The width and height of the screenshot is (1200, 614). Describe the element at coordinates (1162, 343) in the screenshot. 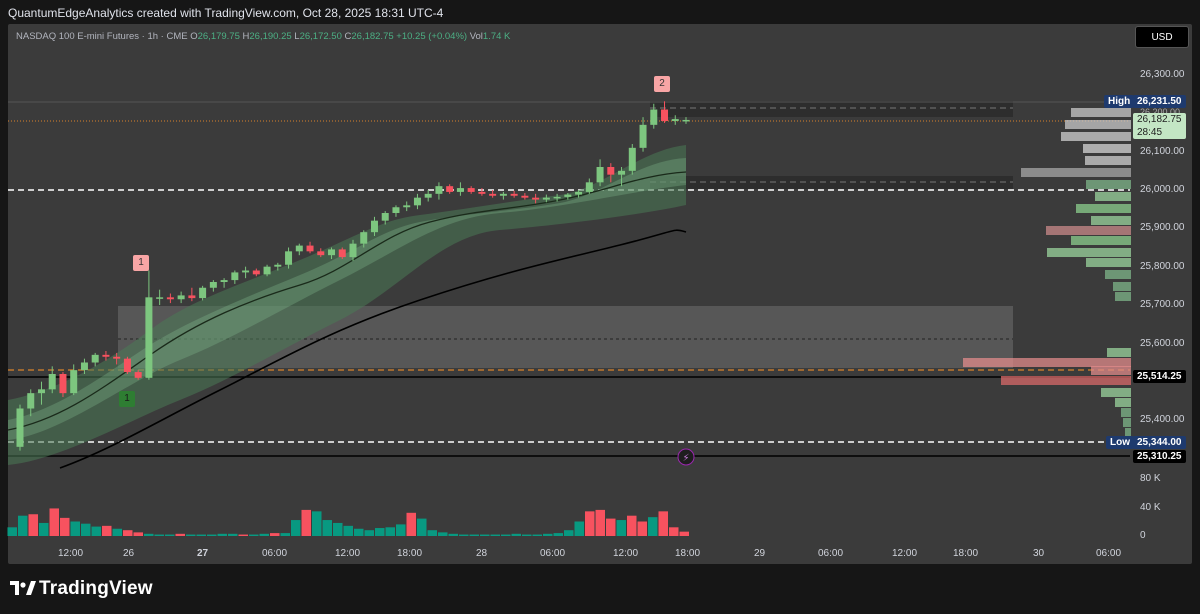

I see `price-tick: 25,600.00` at that location.